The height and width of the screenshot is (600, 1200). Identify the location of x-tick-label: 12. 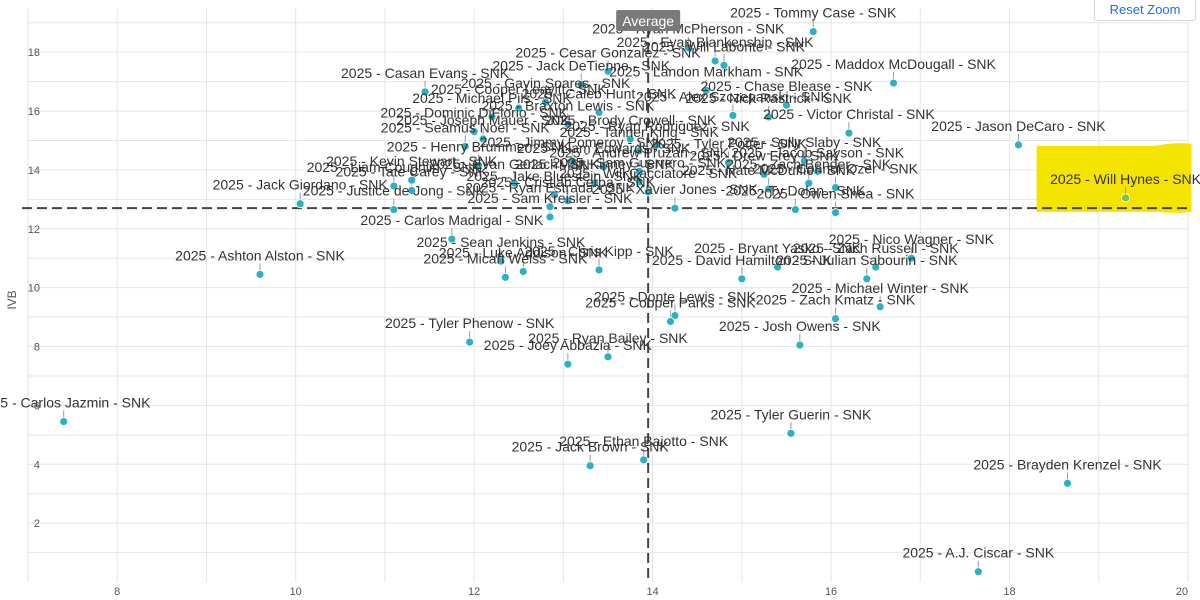
(474, 592).